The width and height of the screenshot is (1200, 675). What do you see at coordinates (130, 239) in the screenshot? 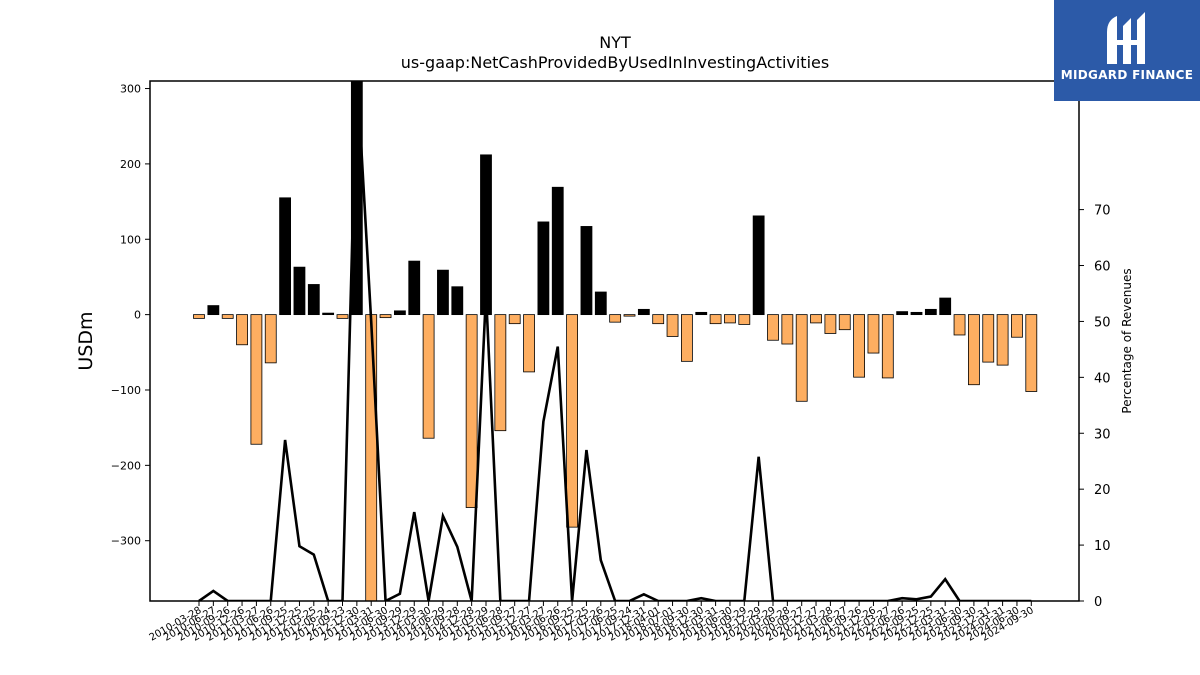
I see `y-tick-label: 100` at bounding box center [130, 239].